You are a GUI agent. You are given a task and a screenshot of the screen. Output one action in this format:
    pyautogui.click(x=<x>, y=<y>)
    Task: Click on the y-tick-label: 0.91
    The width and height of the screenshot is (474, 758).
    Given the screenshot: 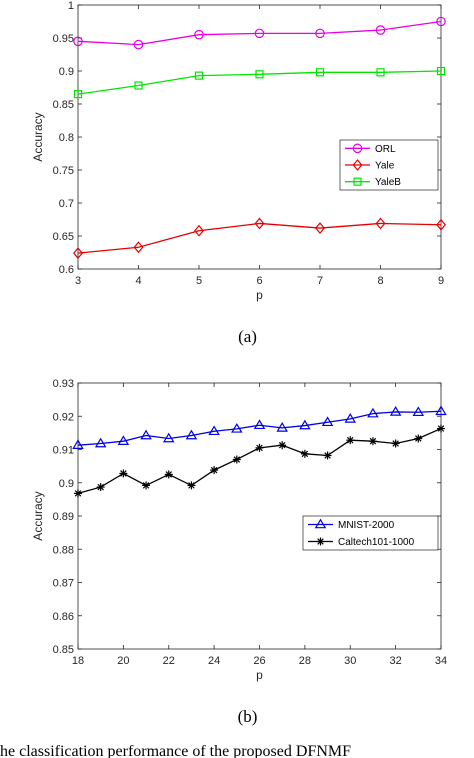 What is the action you would take?
    pyautogui.click(x=63, y=451)
    